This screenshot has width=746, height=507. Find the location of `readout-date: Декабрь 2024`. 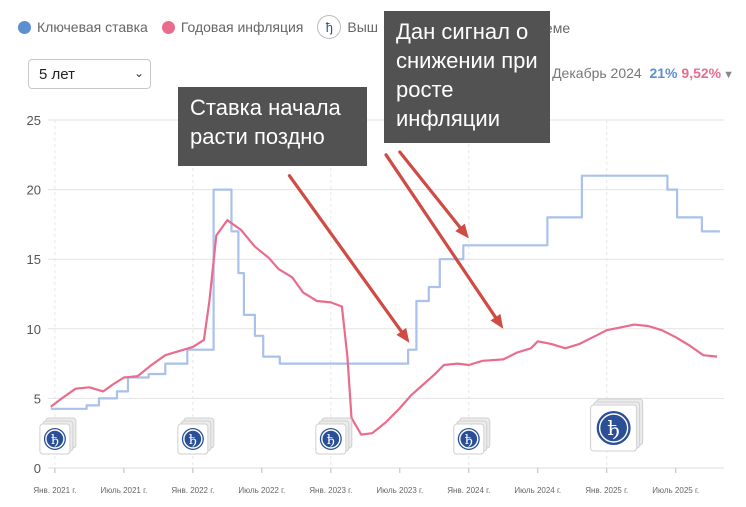

readout-date: Декабрь 2024 is located at coordinates (597, 73).